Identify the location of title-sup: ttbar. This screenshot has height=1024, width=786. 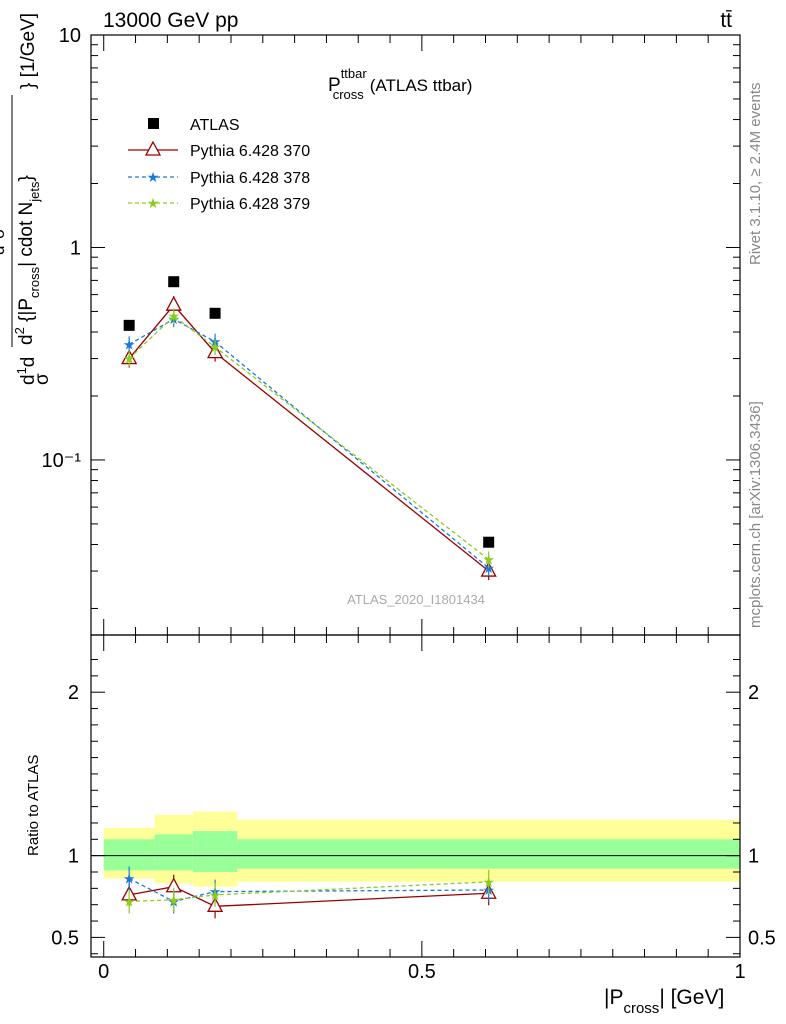
(354, 73).